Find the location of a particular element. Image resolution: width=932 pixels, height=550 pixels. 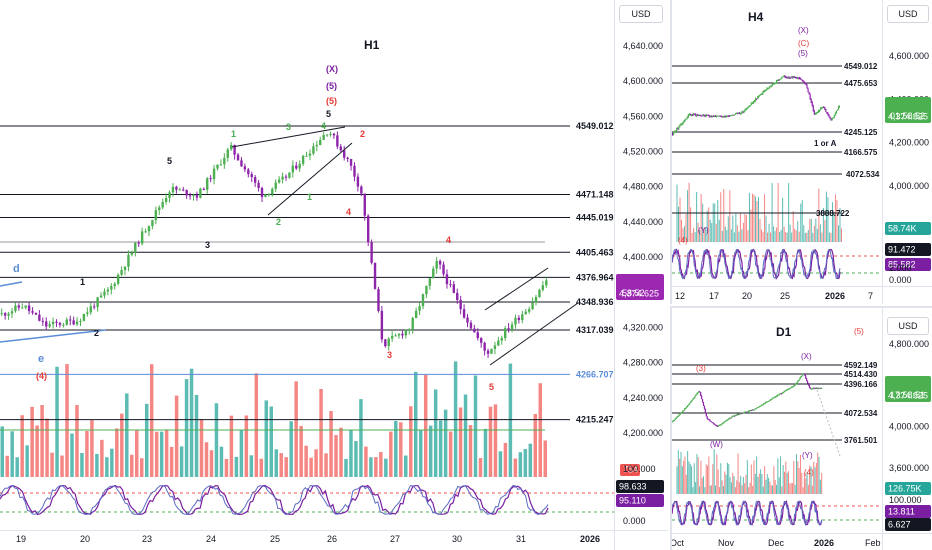

h4-time-tick: 2026 is located at coordinates (835, 296).